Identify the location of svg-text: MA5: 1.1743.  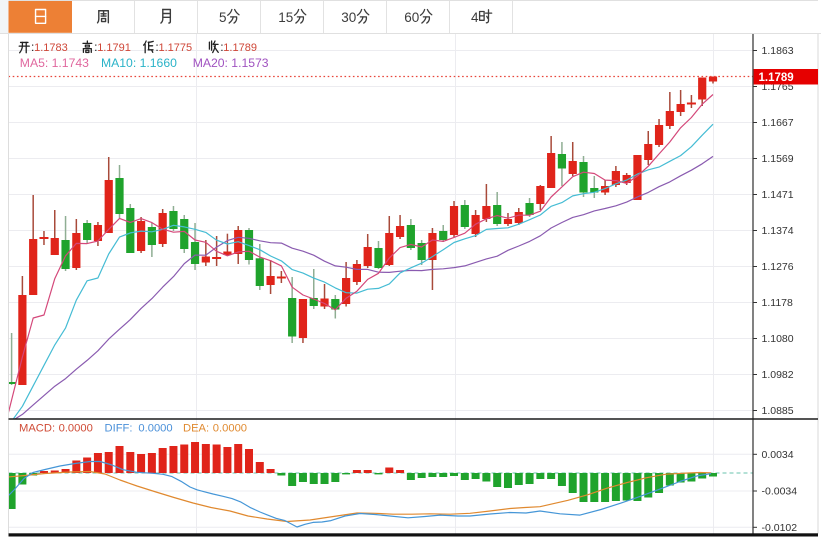
(54, 63).